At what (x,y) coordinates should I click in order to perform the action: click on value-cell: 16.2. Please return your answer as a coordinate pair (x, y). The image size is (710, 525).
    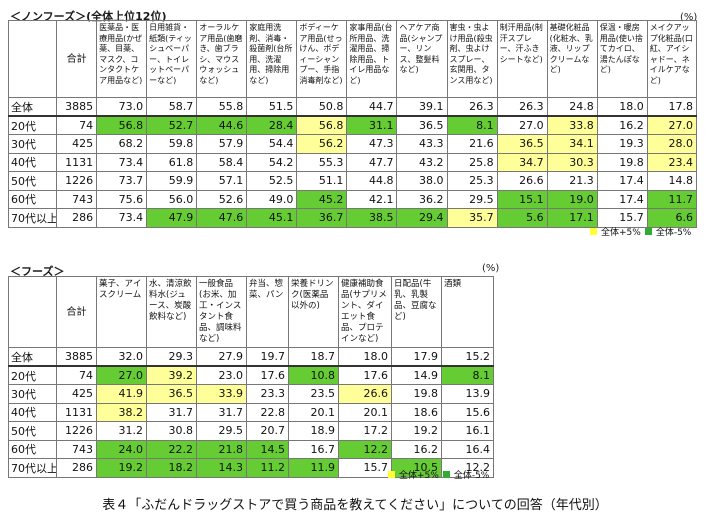
    Looking at the image, I should click on (416, 449).